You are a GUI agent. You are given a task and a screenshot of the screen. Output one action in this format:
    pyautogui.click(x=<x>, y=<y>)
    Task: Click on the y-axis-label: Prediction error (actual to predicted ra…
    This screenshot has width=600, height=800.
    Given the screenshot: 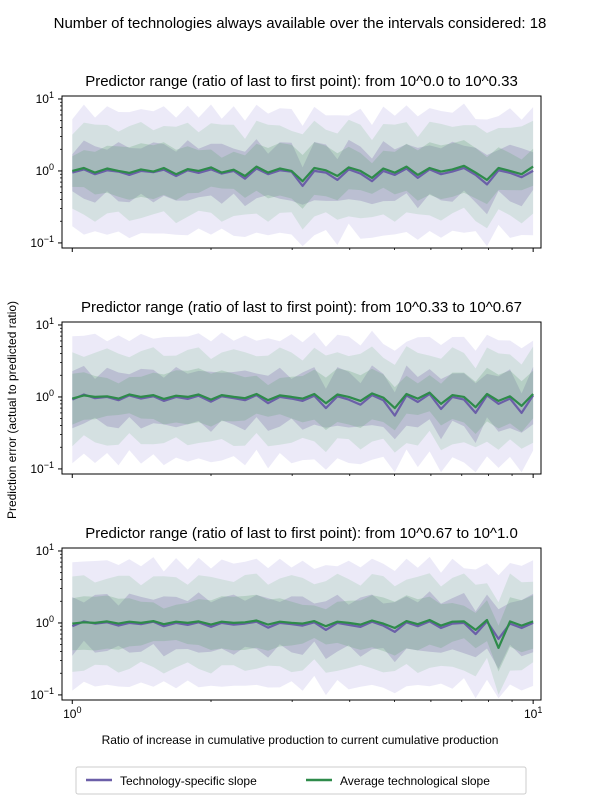 What is the action you would take?
    pyautogui.click(x=12, y=410)
    